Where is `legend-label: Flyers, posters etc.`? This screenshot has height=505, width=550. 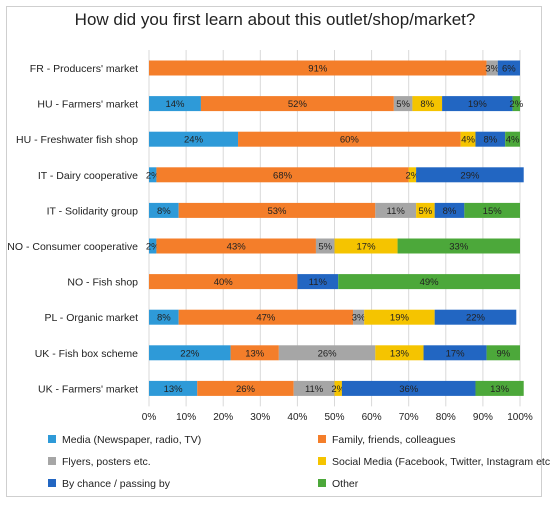 legend-label: Flyers, posters etc. is located at coordinates (106, 462).